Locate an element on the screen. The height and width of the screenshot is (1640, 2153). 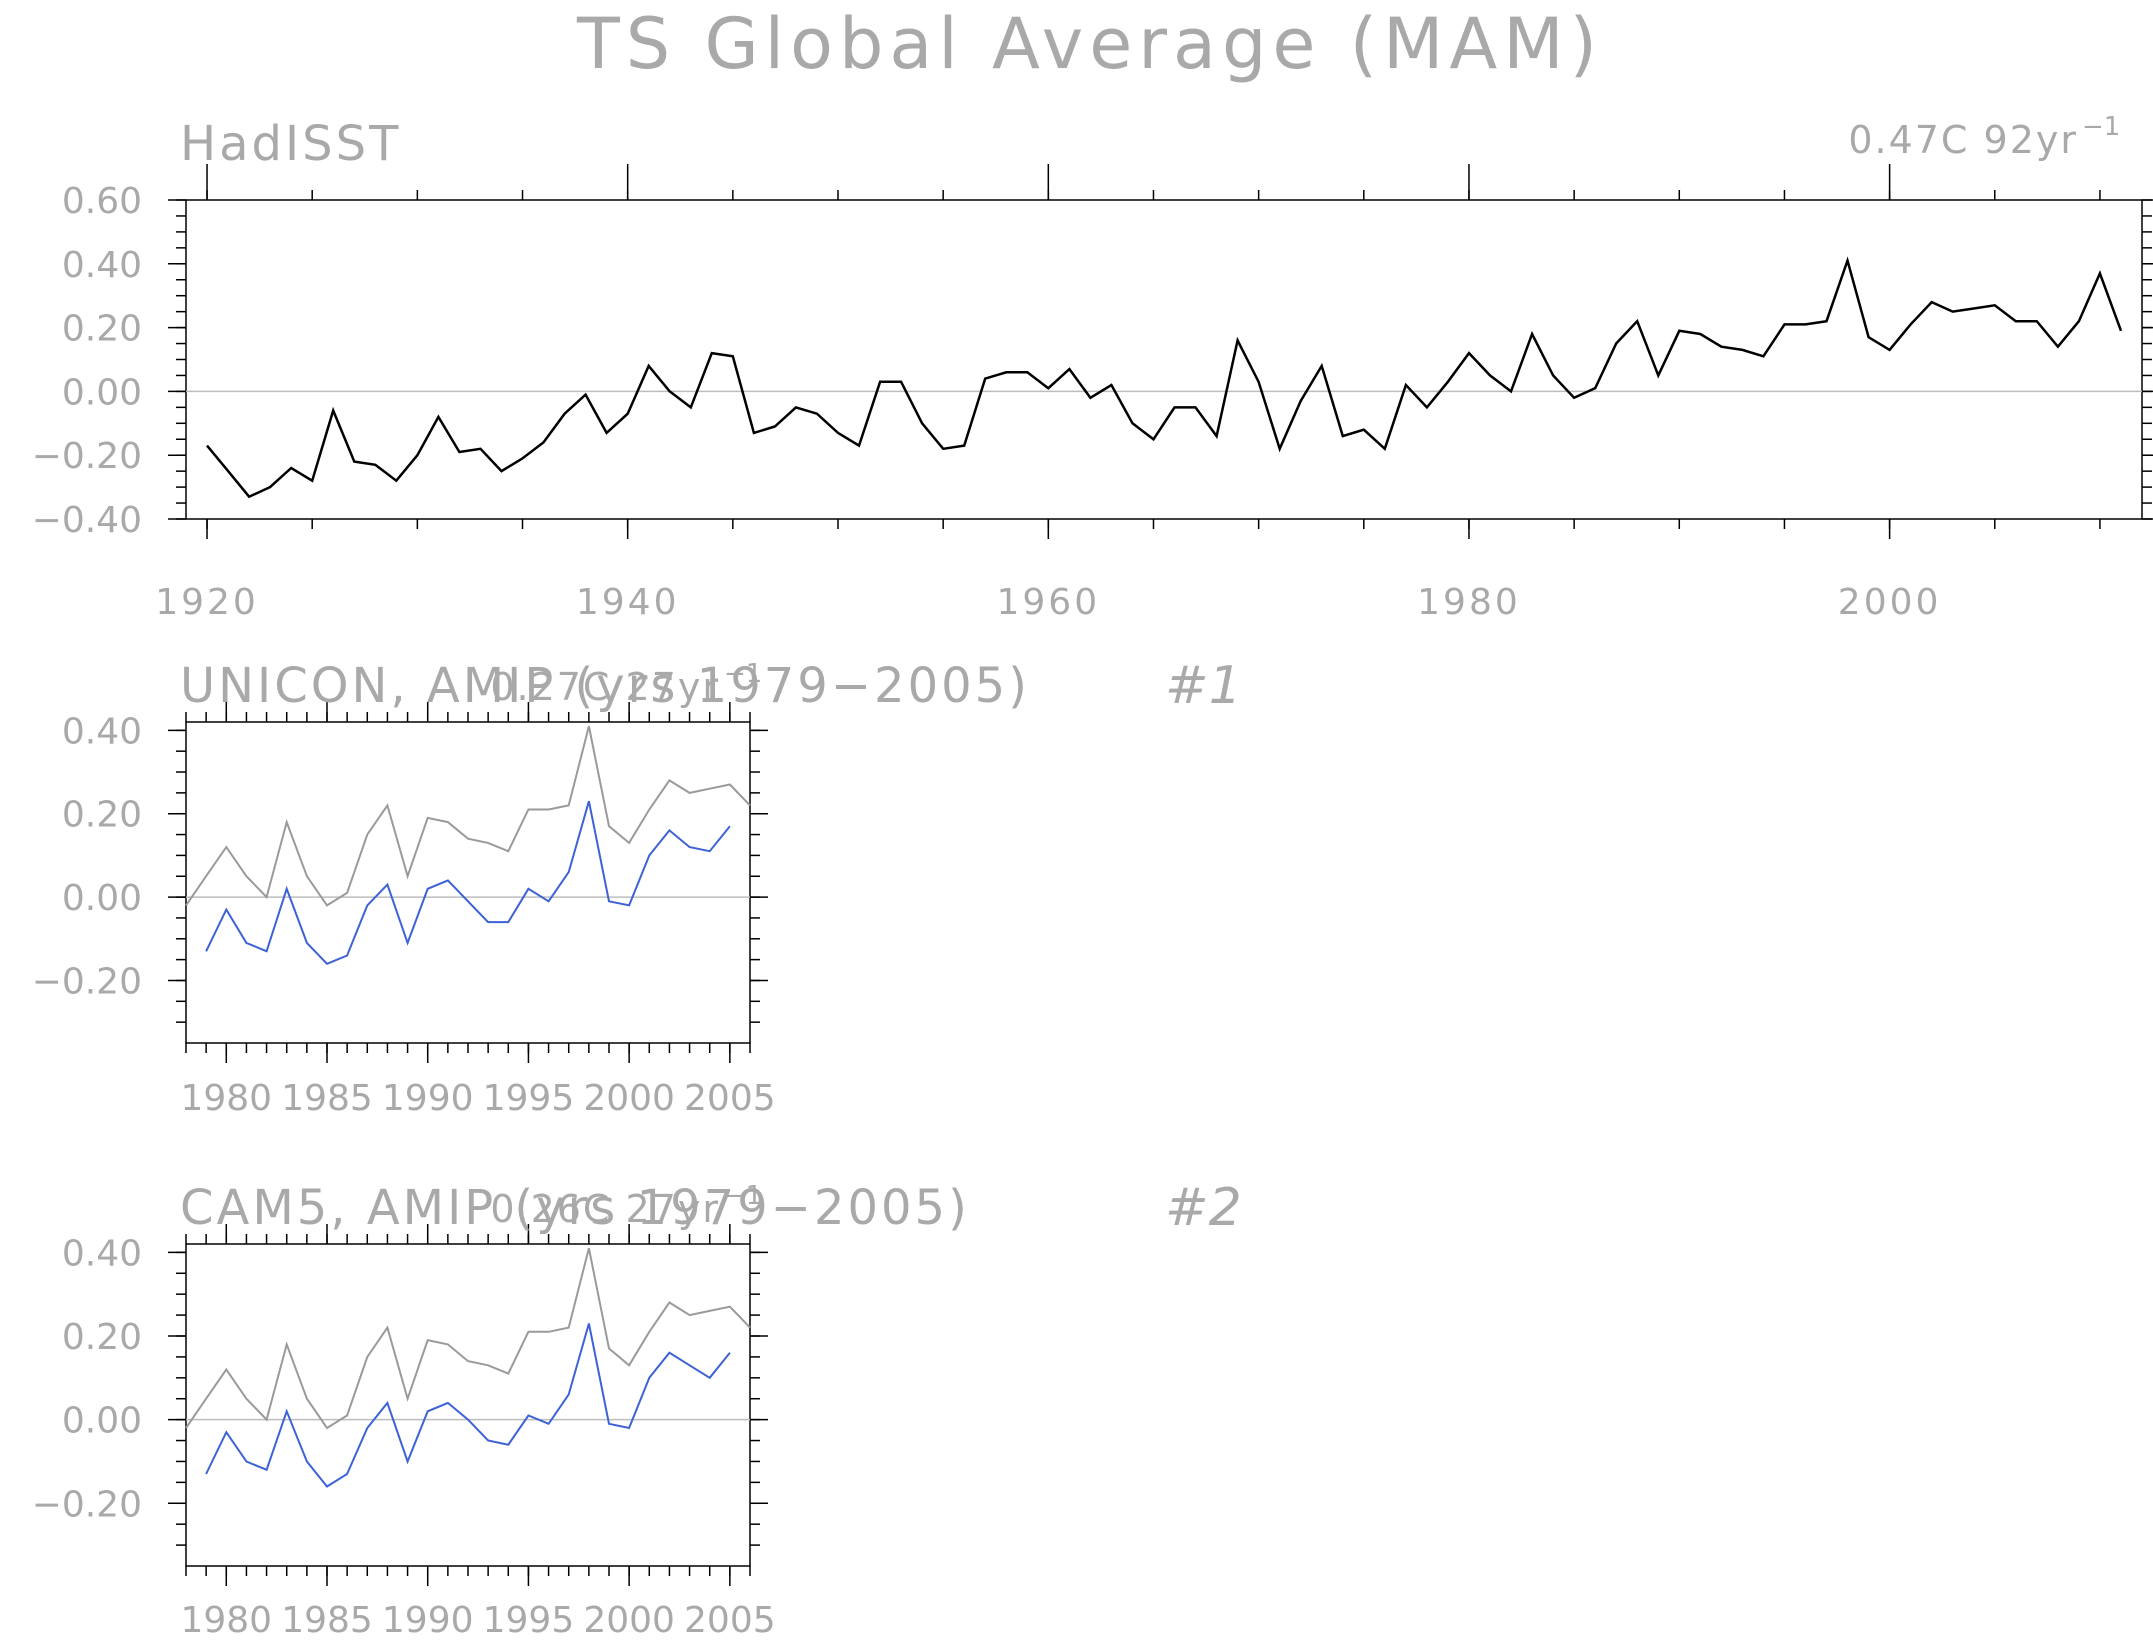
case-label: #2 is located at coordinates (1203, 1208).